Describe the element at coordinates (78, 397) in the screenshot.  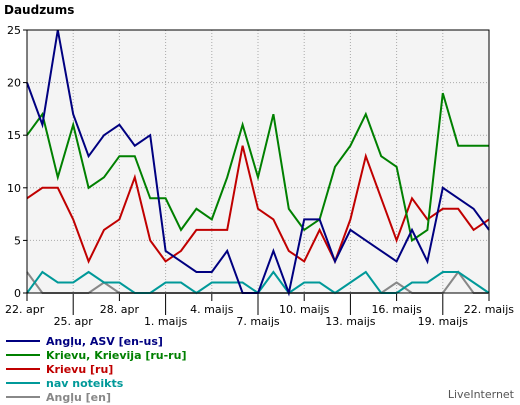
I see `legend-label: Angļu [en]` at that location.